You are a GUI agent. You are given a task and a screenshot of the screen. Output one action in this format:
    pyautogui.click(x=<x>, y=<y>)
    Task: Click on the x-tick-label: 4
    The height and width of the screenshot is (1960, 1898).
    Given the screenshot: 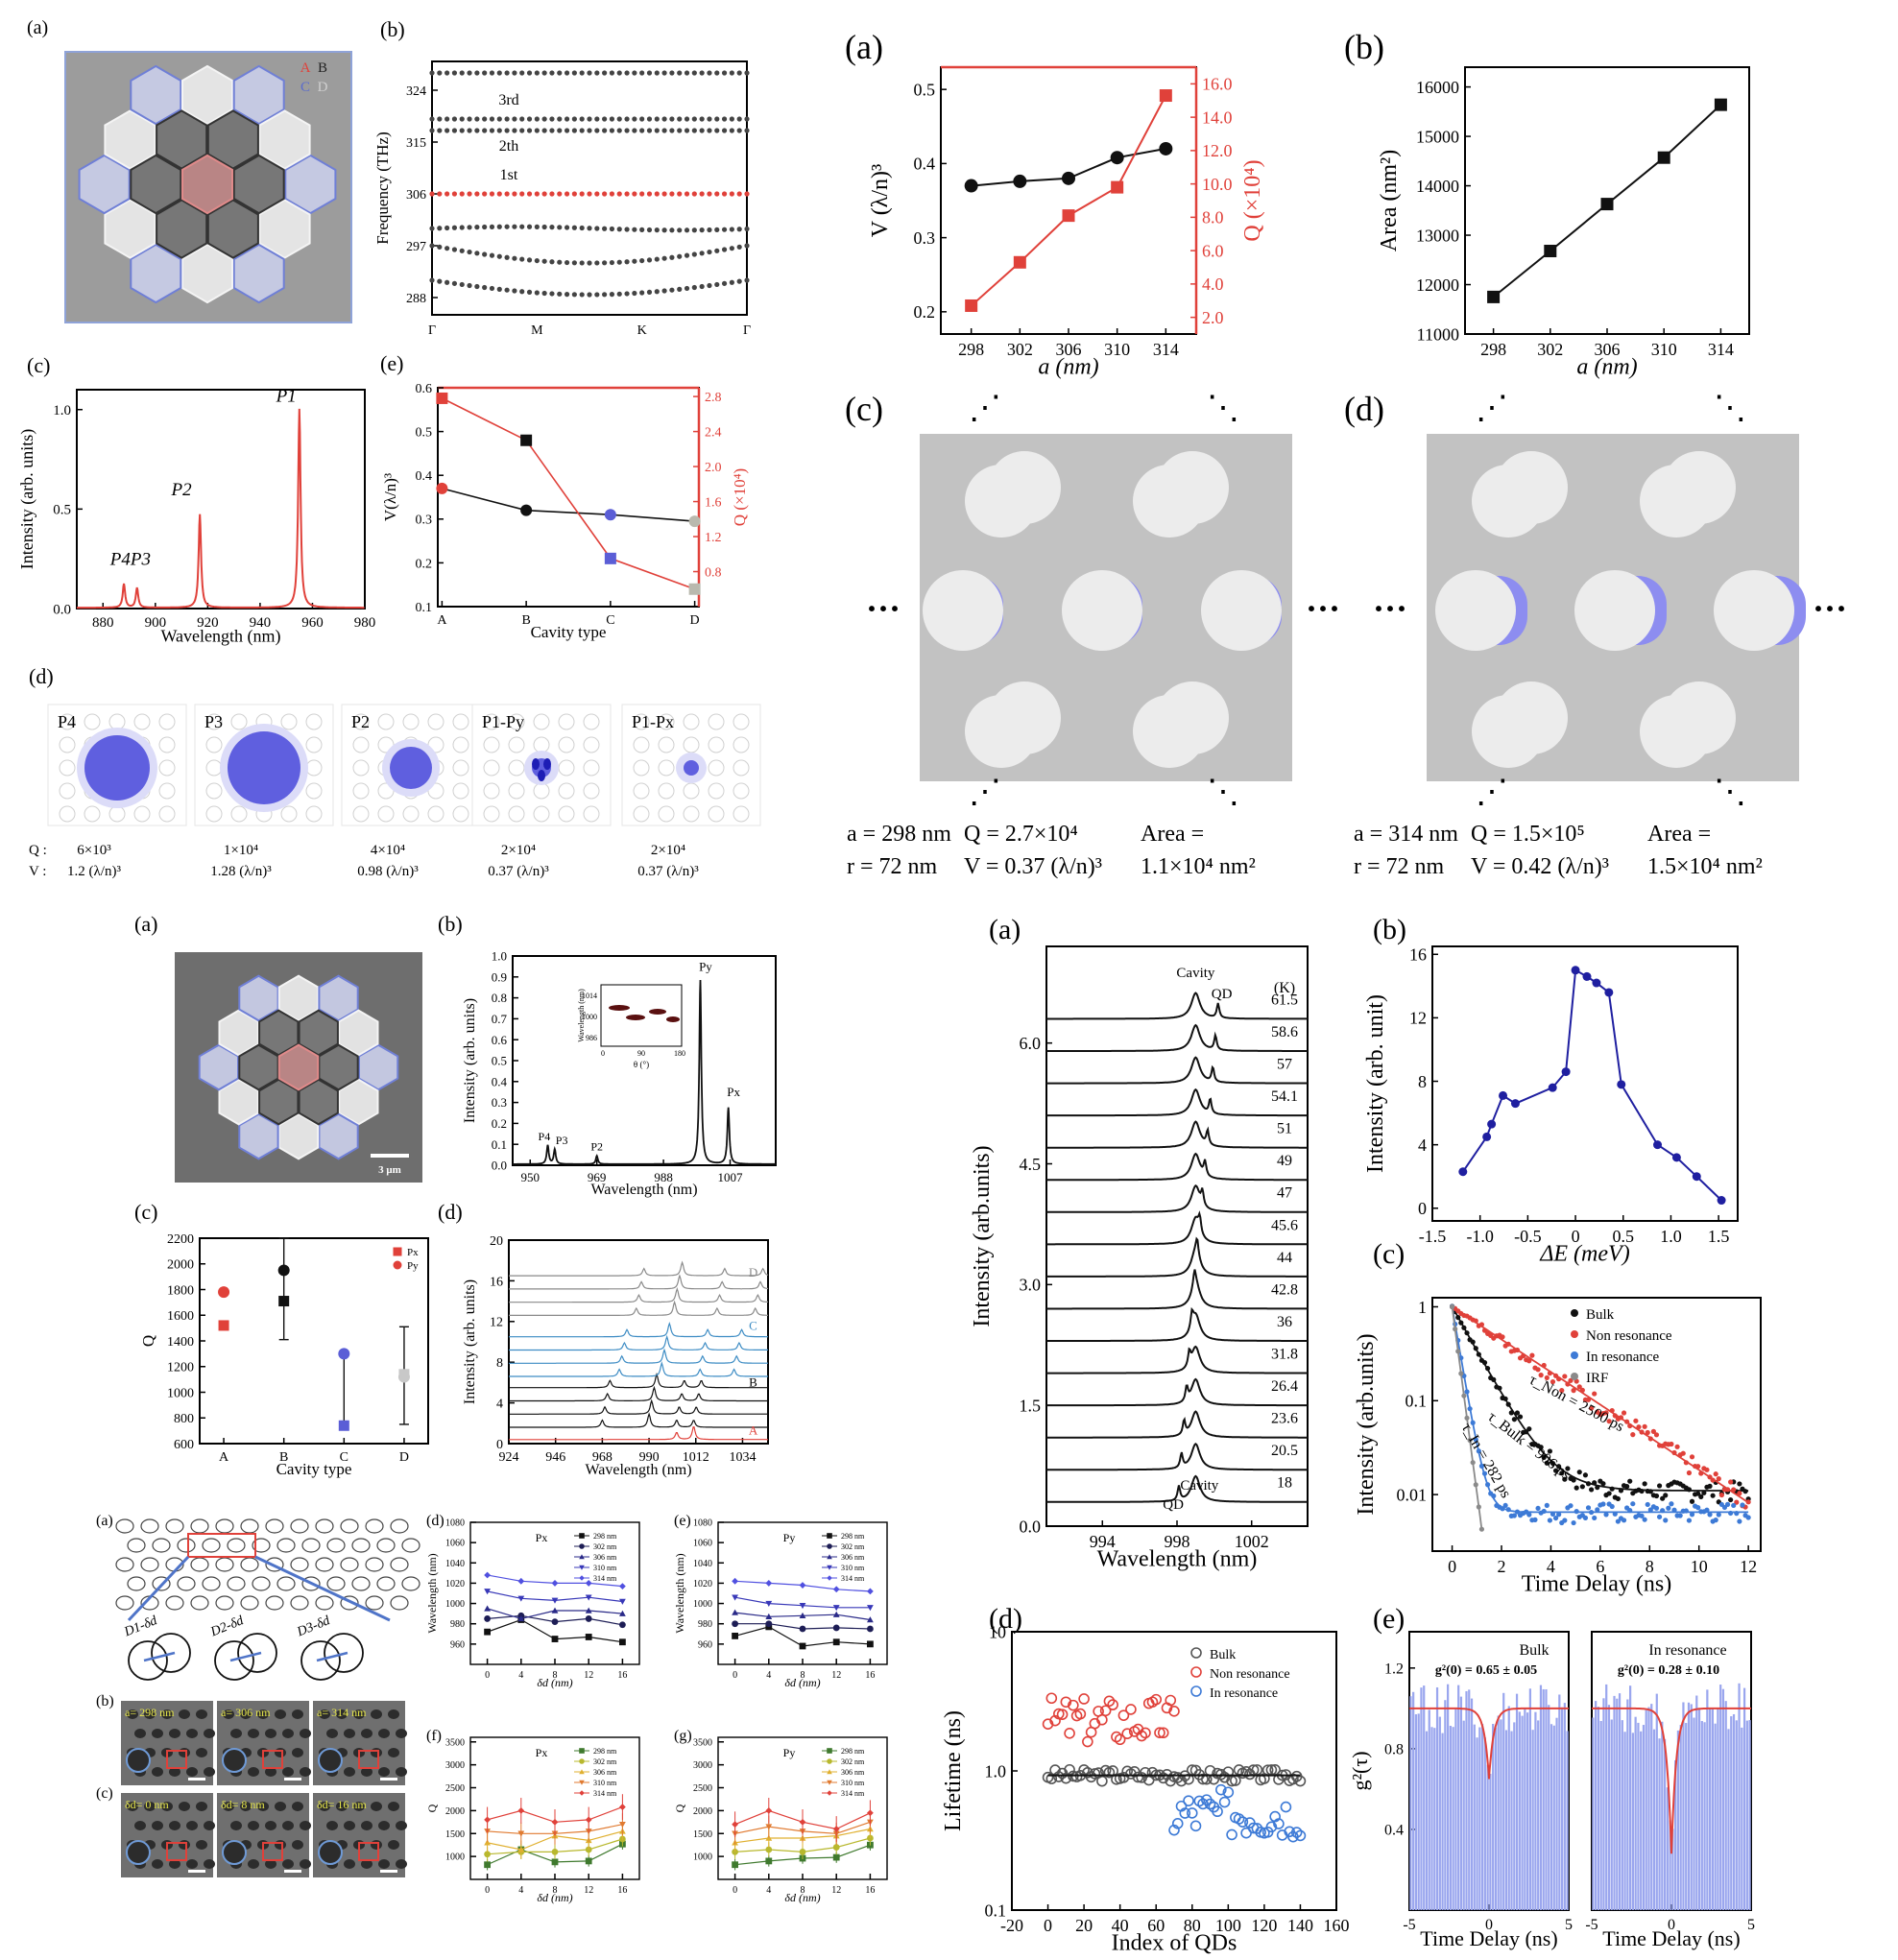 What is the action you would take?
    pyautogui.click(x=520, y=1675)
    